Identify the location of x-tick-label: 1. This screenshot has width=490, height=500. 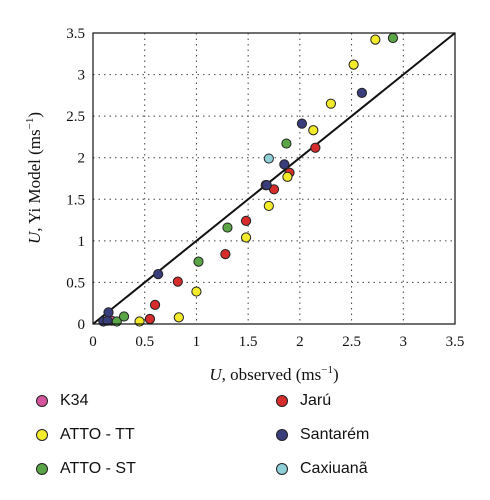
(197, 342).